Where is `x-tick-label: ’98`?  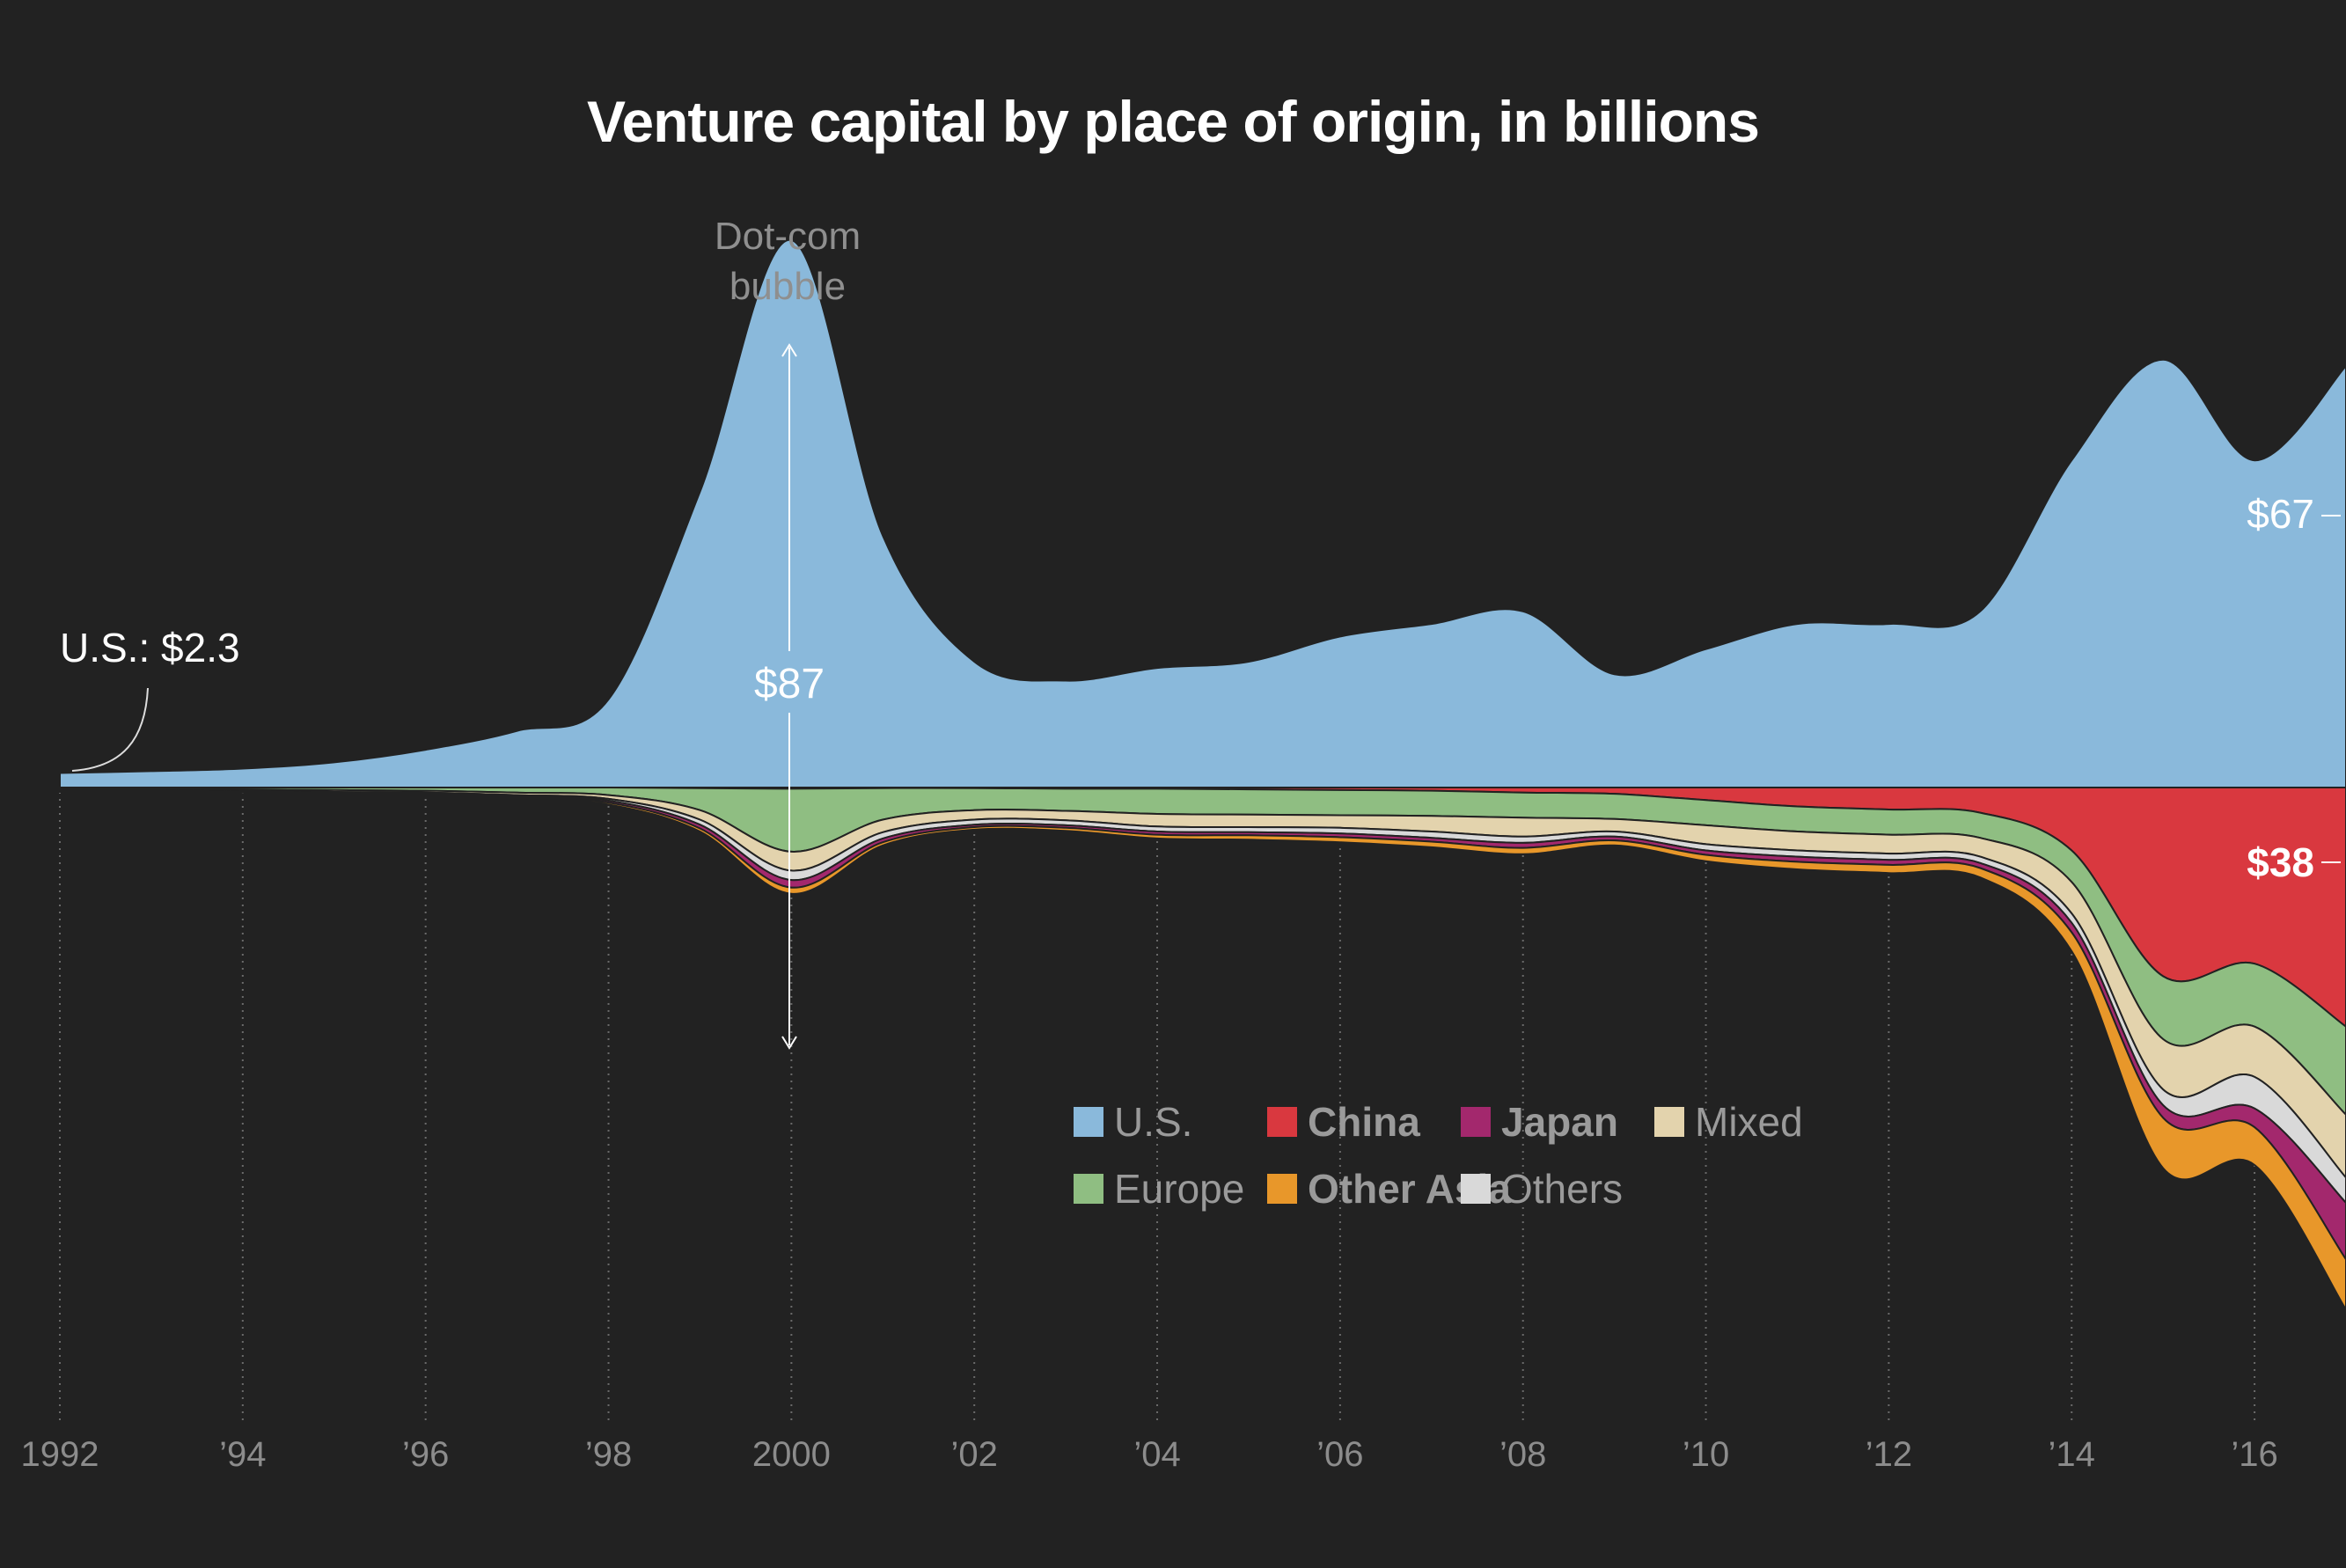 x-tick-label: ’98 is located at coordinates (608, 1454).